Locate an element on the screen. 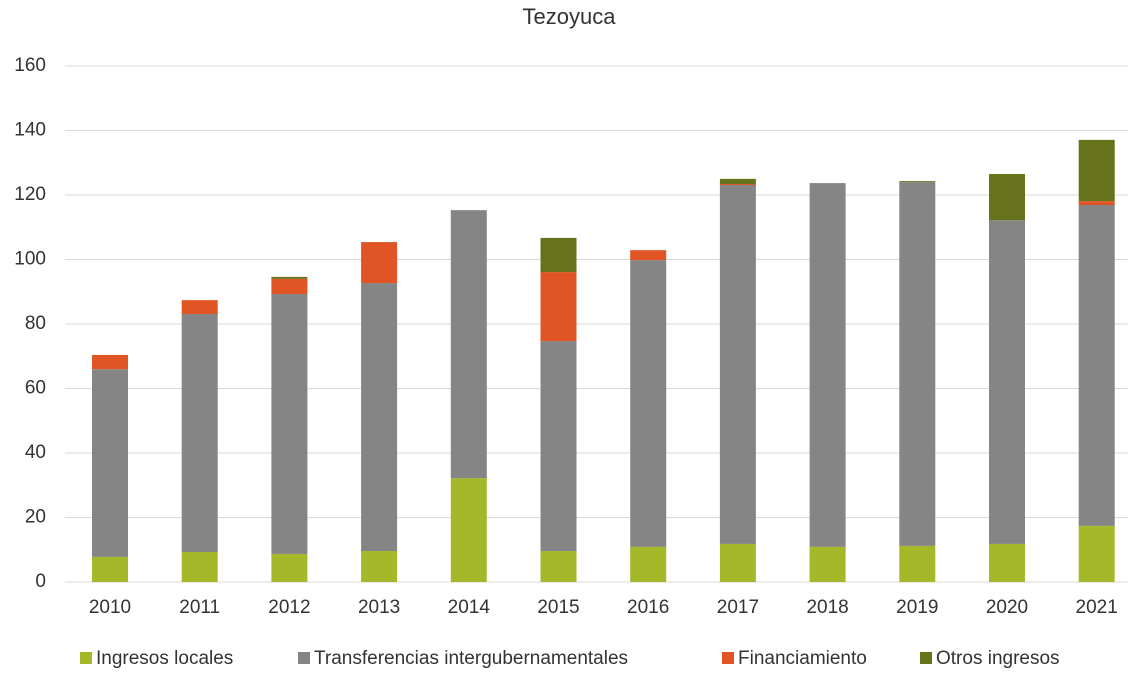 The width and height of the screenshot is (1138, 678). x-tick-label: 2014 is located at coordinates (469, 607).